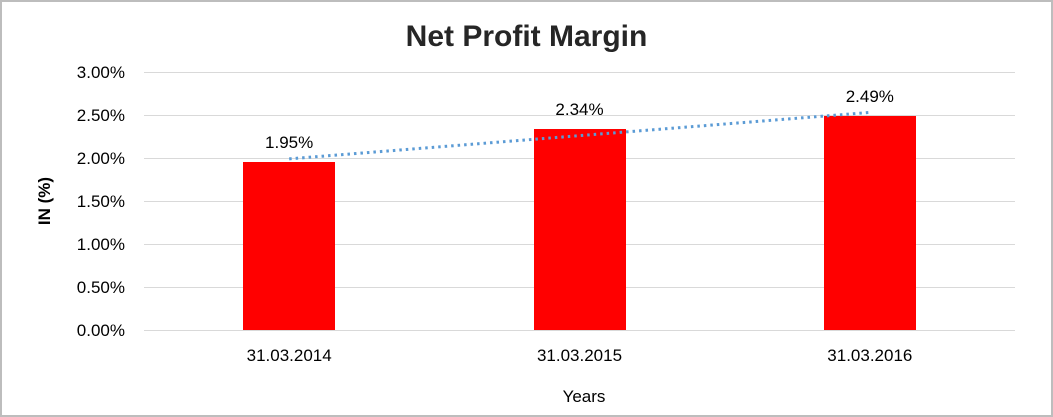  Describe the element at coordinates (289, 143) in the screenshot. I see `bar-data-label: 1.95%` at that location.